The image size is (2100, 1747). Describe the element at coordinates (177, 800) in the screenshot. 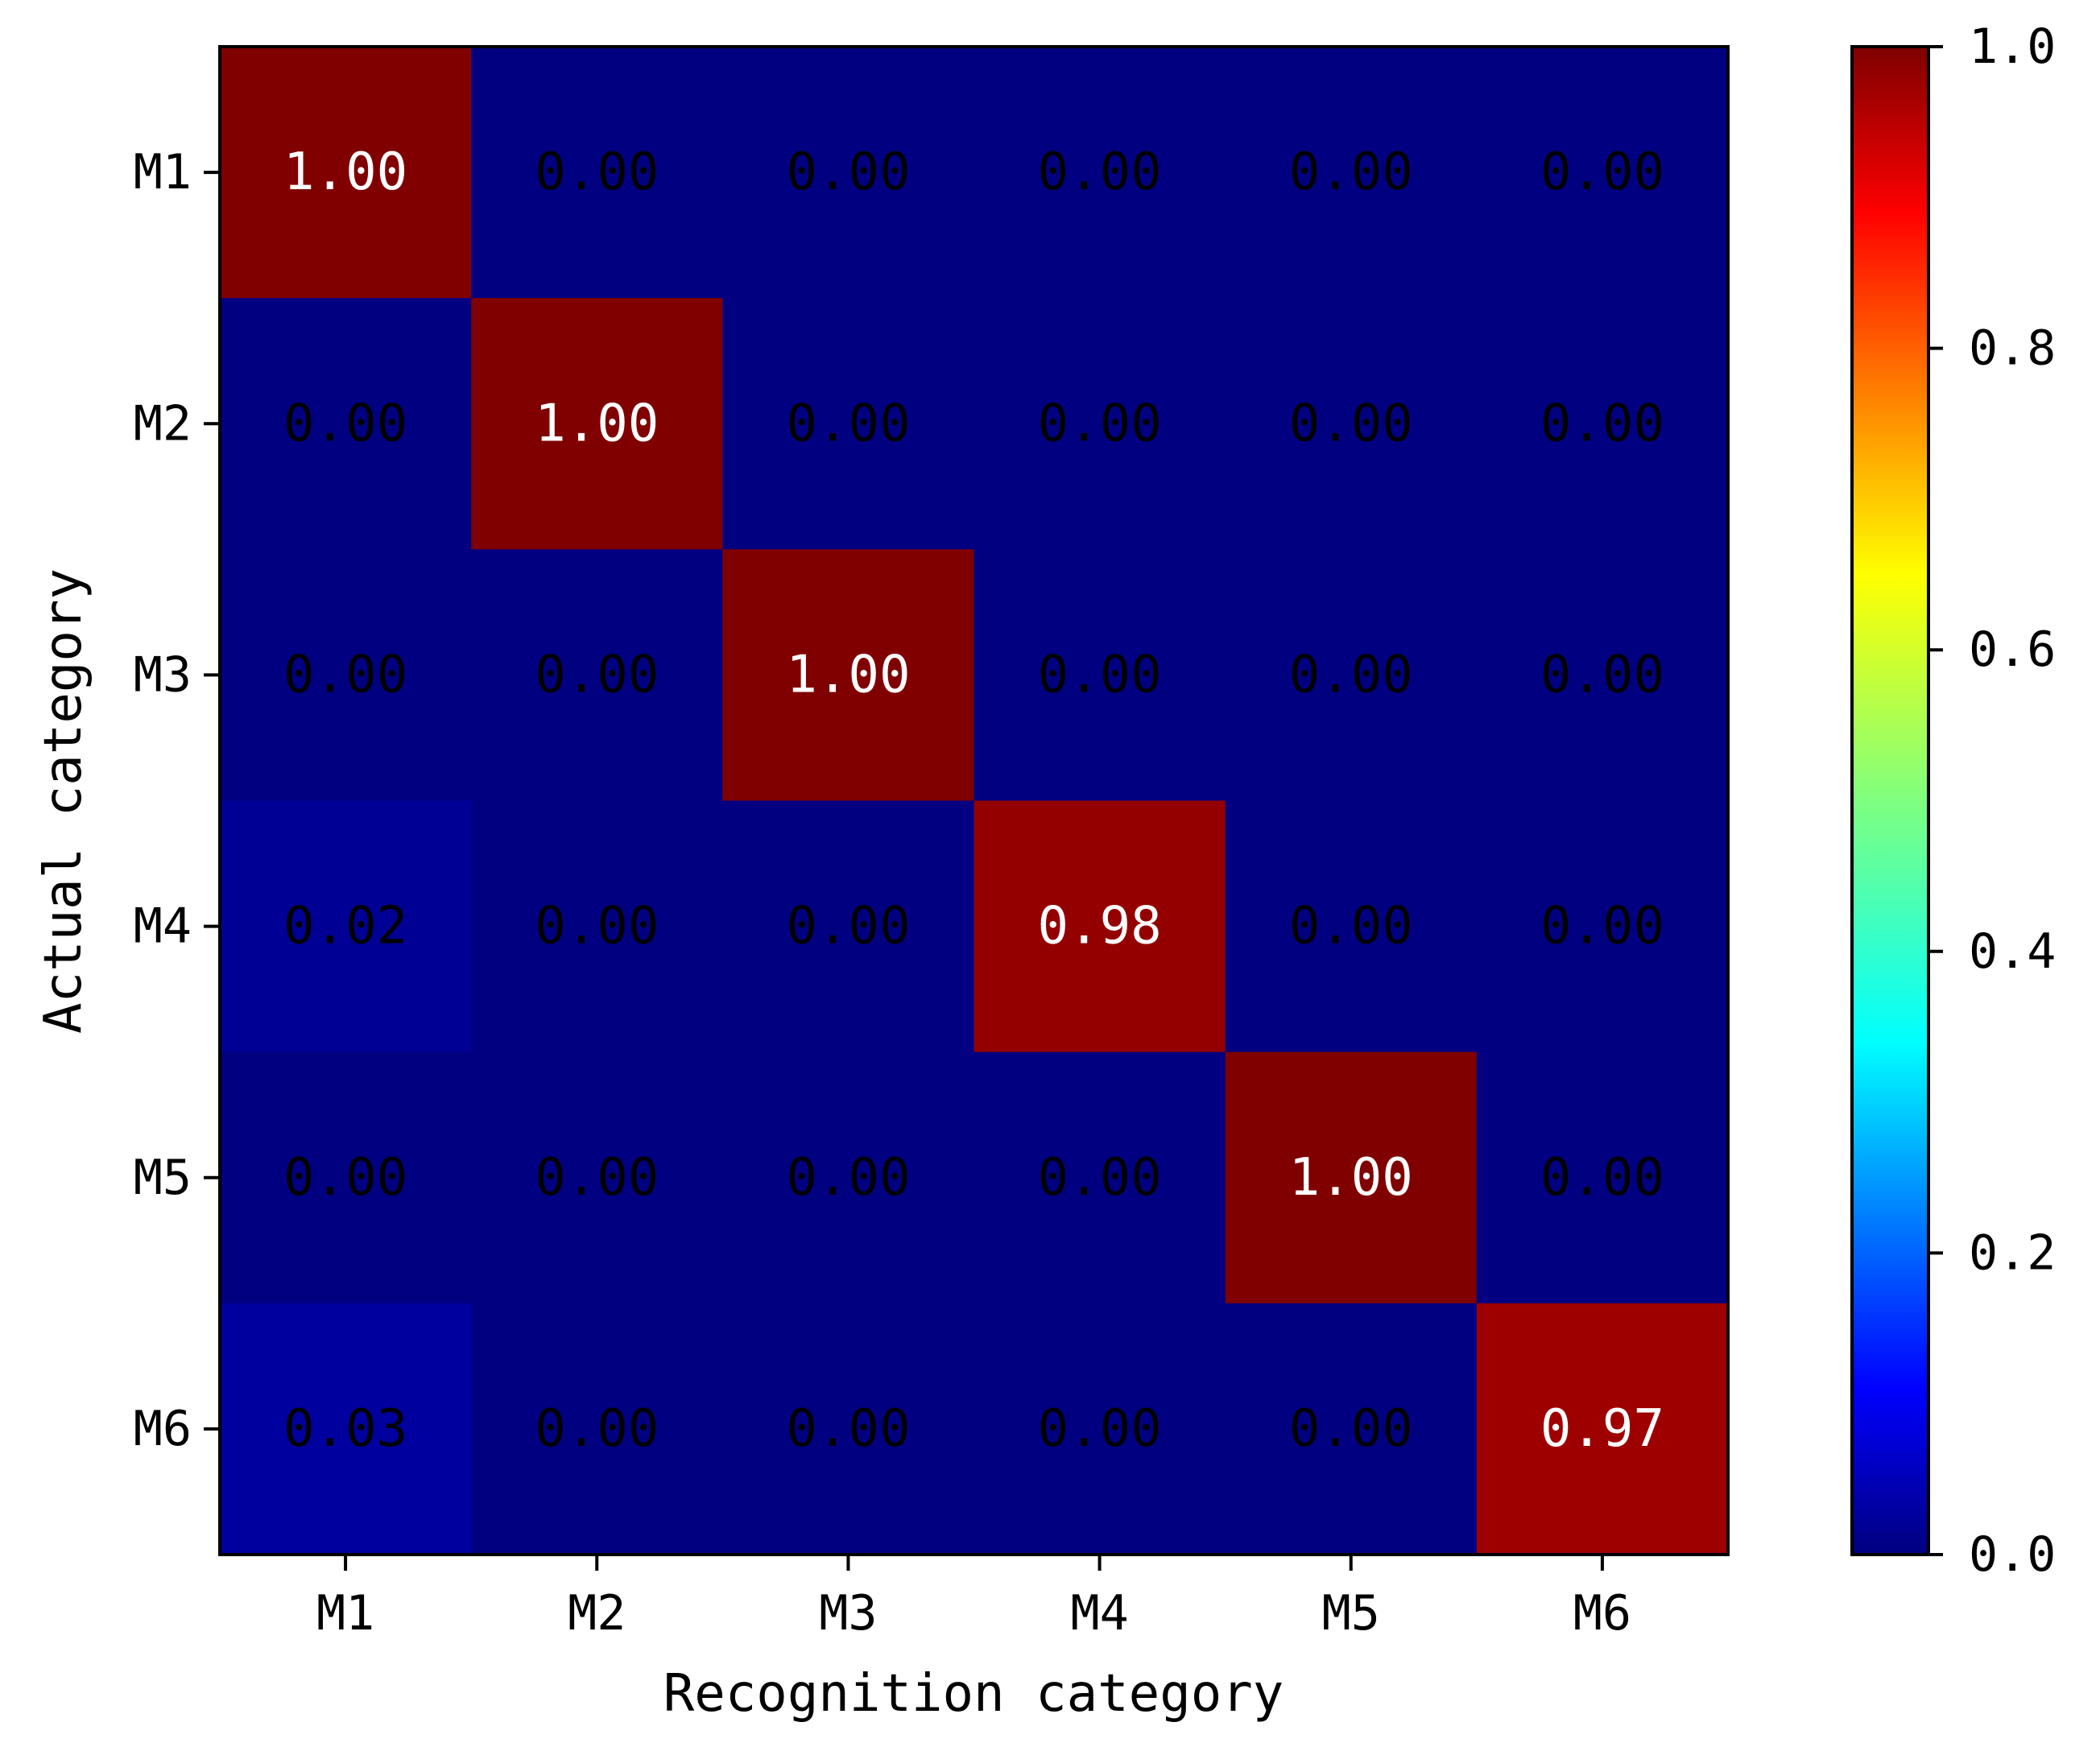

I see `y-axis: M1 M2 M3 M4 M5 M6` at that location.